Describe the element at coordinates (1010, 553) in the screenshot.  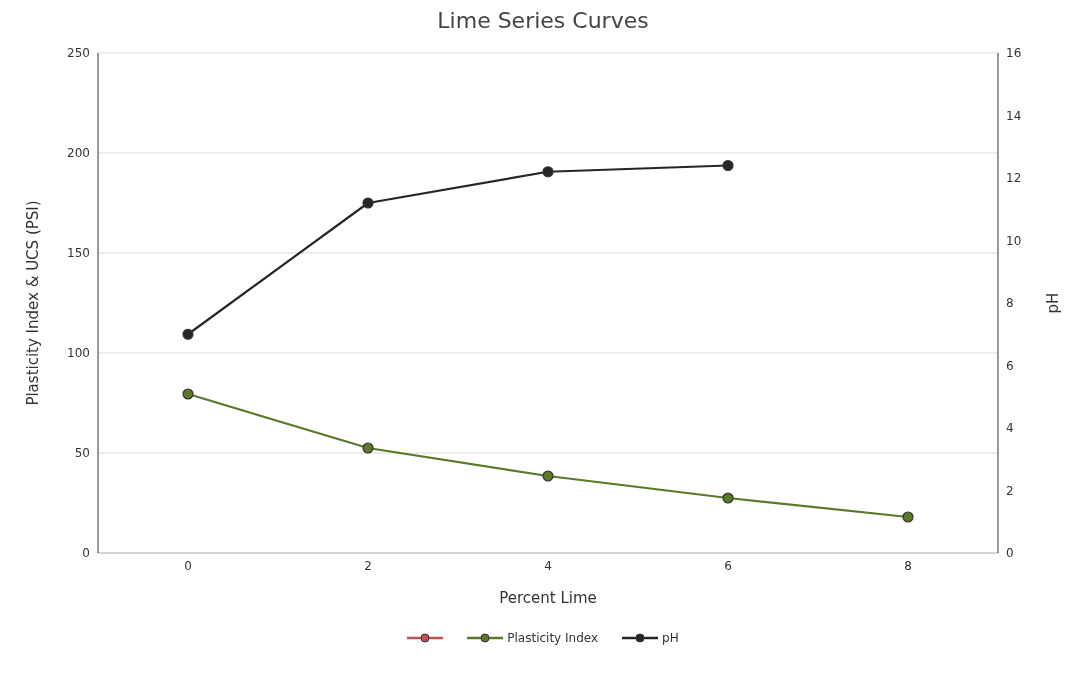
I see `y2-tick-label: 0` at that location.